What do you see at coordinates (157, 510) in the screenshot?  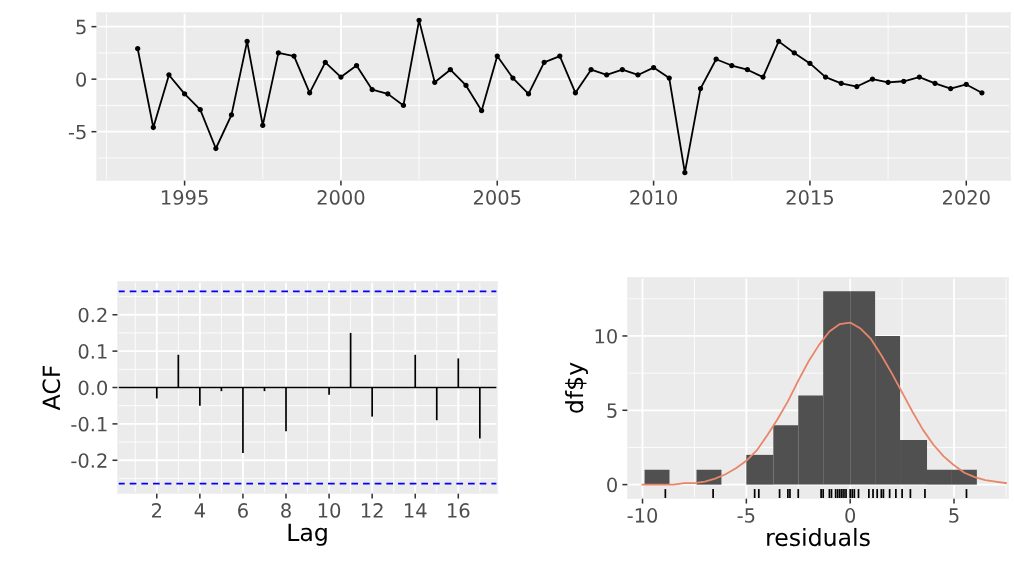 I see `x-tick-label: 2` at bounding box center [157, 510].